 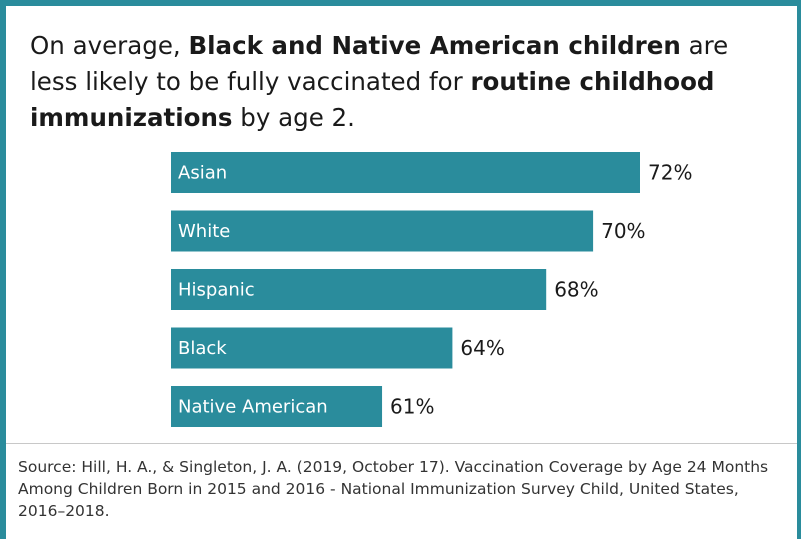 What do you see at coordinates (405, 172) in the screenshot?
I see `bar-asian` at bounding box center [405, 172].